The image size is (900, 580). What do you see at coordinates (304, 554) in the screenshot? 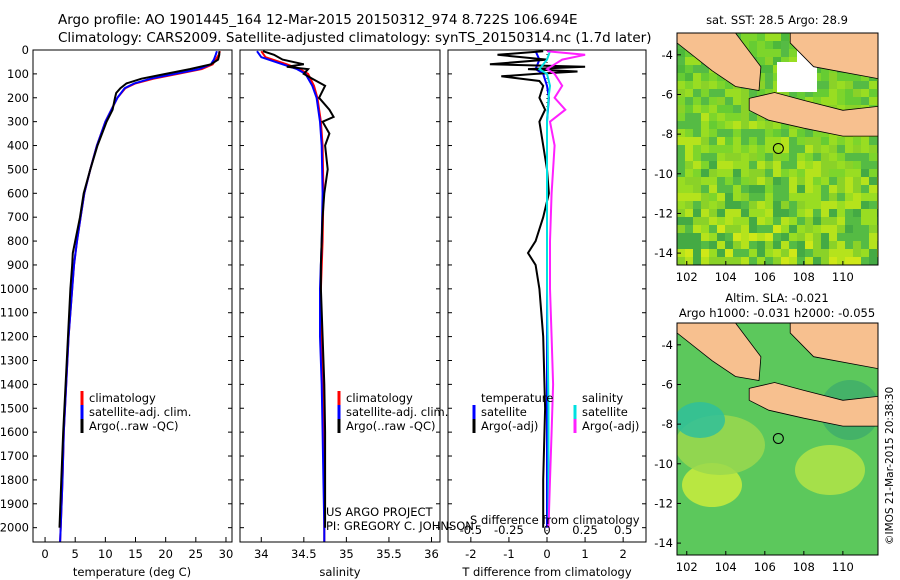
I see `x-tick-label-34.5: 34.5` at bounding box center [304, 554].